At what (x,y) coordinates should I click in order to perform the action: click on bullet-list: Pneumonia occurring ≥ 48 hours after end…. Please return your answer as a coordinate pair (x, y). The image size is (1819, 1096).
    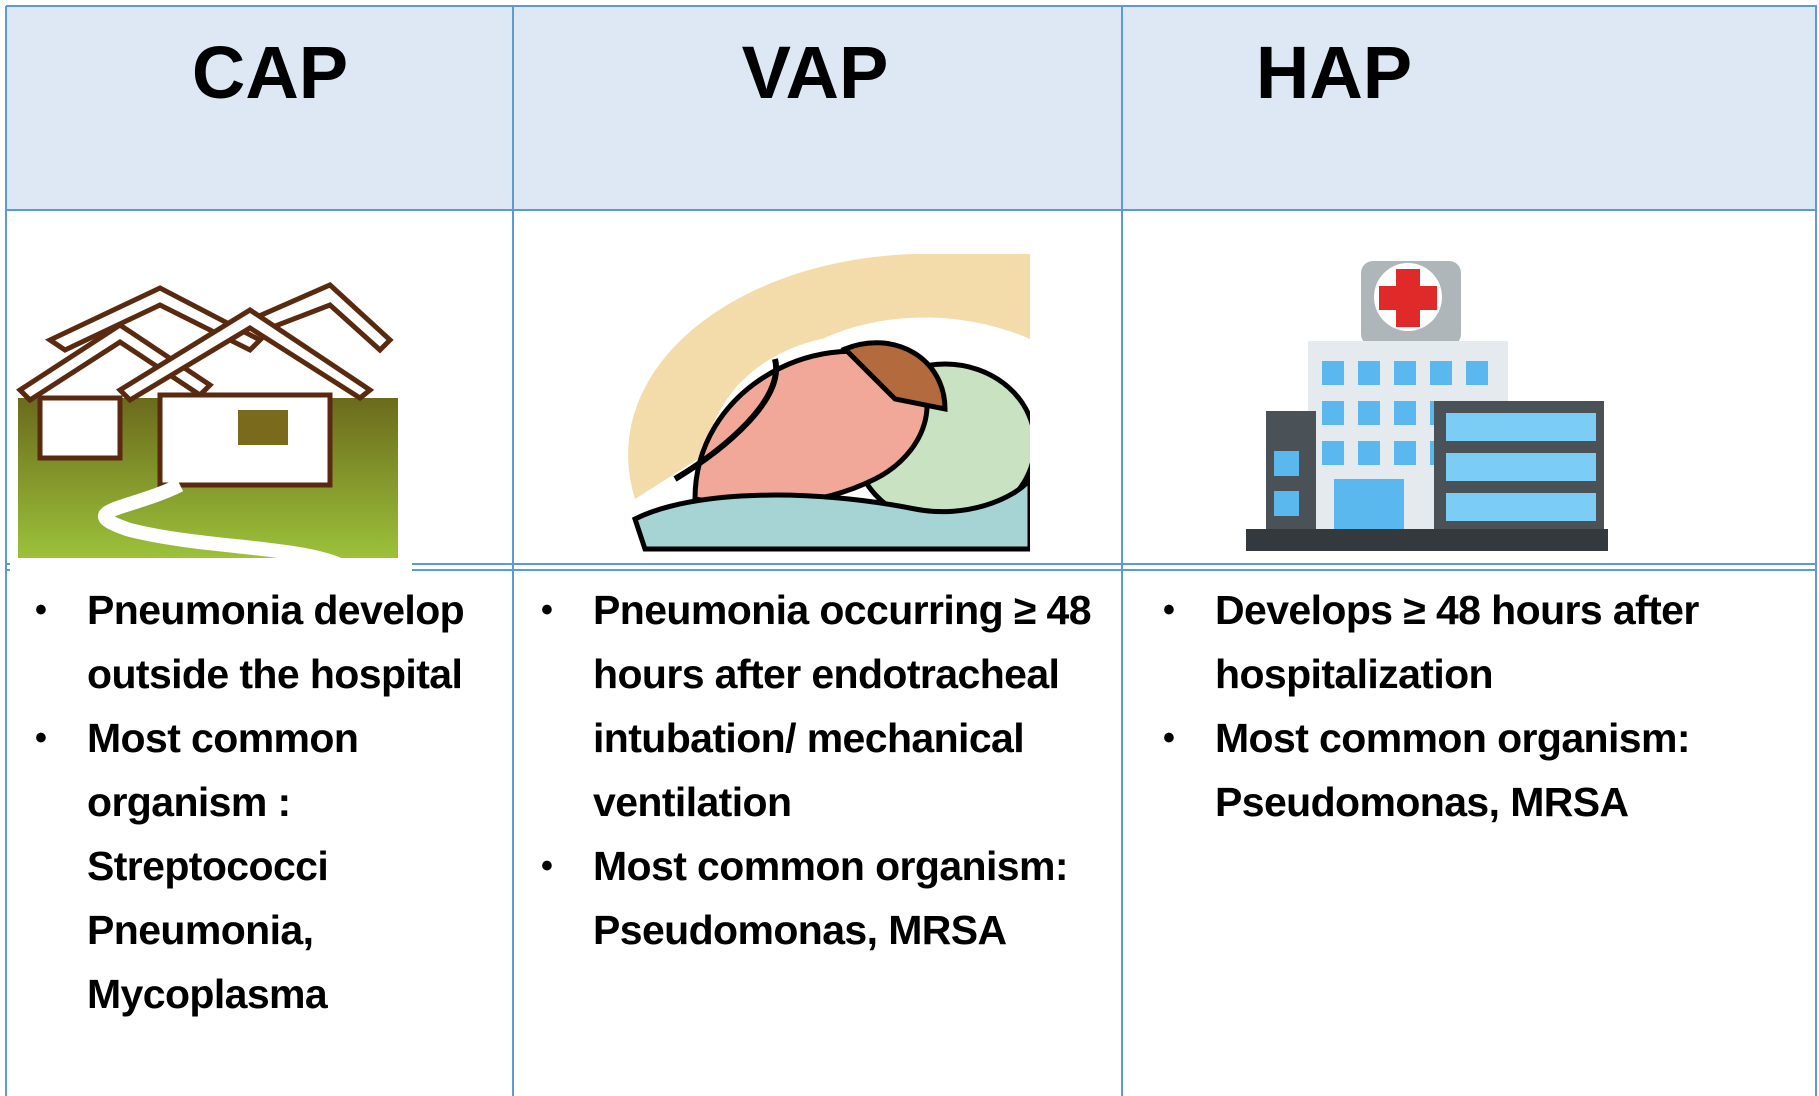
    Looking at the image, I should click on (844, 770).